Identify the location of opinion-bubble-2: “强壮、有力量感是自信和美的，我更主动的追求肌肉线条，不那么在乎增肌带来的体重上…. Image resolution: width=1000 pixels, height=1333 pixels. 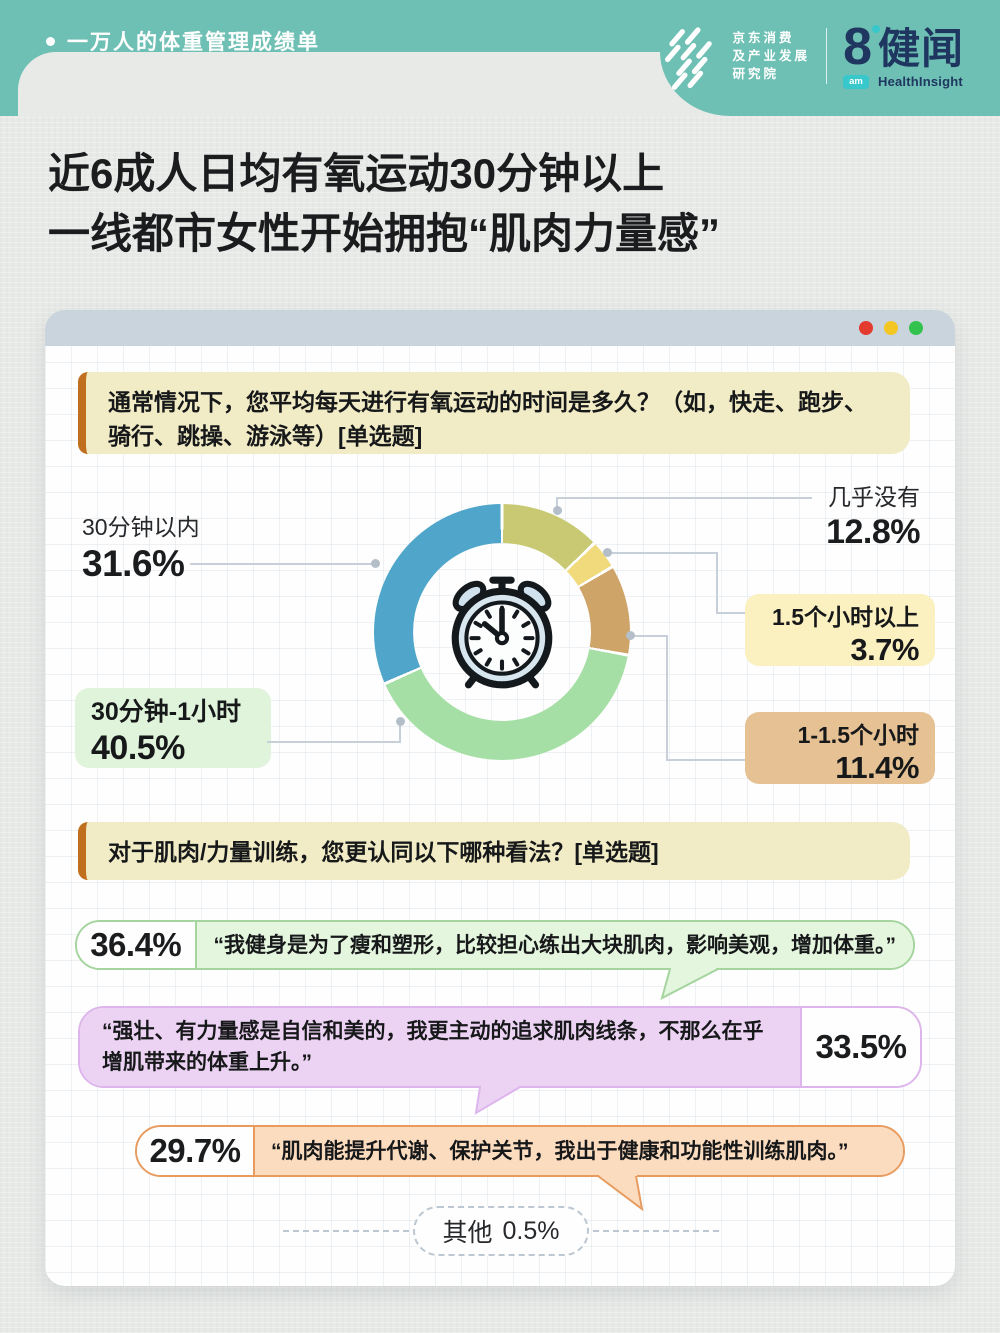
(500, 1047).